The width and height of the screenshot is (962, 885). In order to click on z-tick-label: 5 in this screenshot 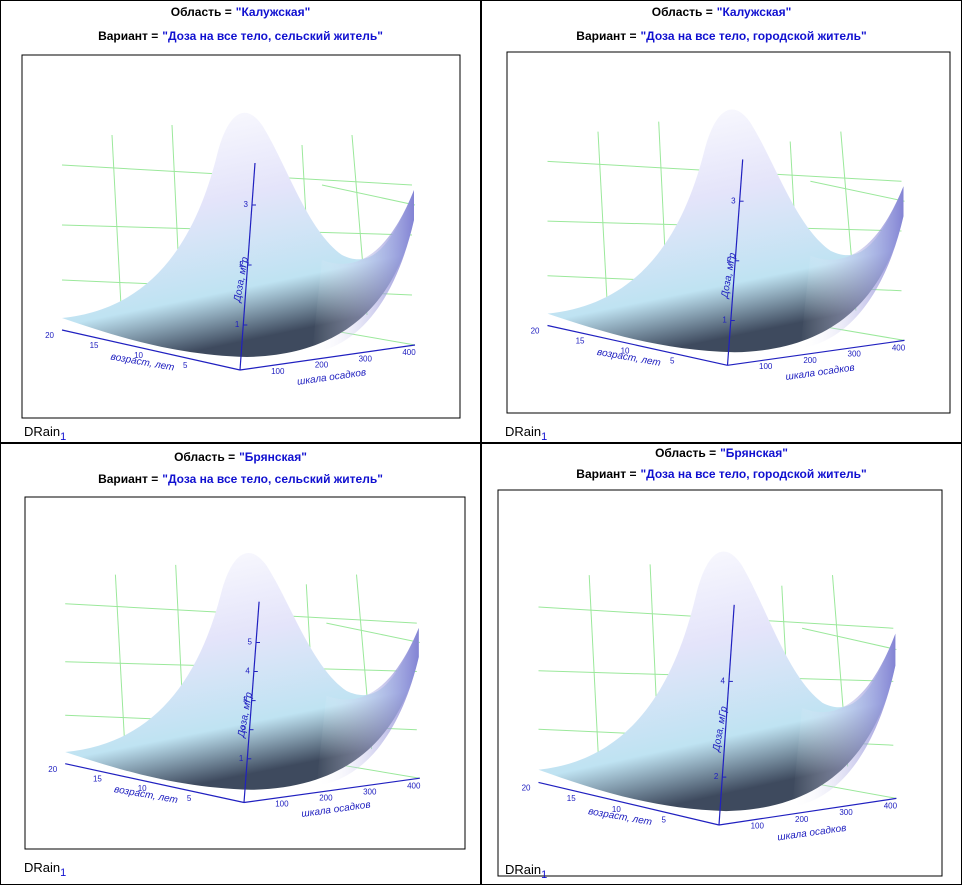, I will do `click(250, 642)`.